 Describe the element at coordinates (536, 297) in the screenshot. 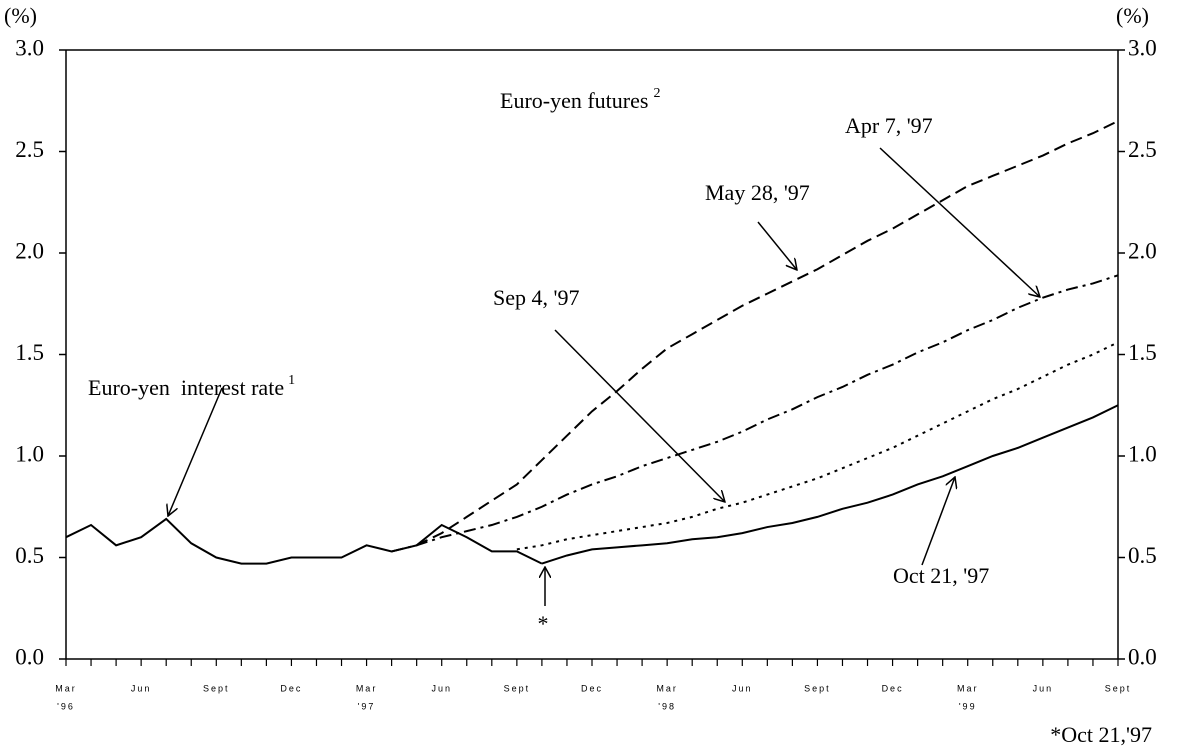

I see `series-label: Sep 4, '97` at that location.